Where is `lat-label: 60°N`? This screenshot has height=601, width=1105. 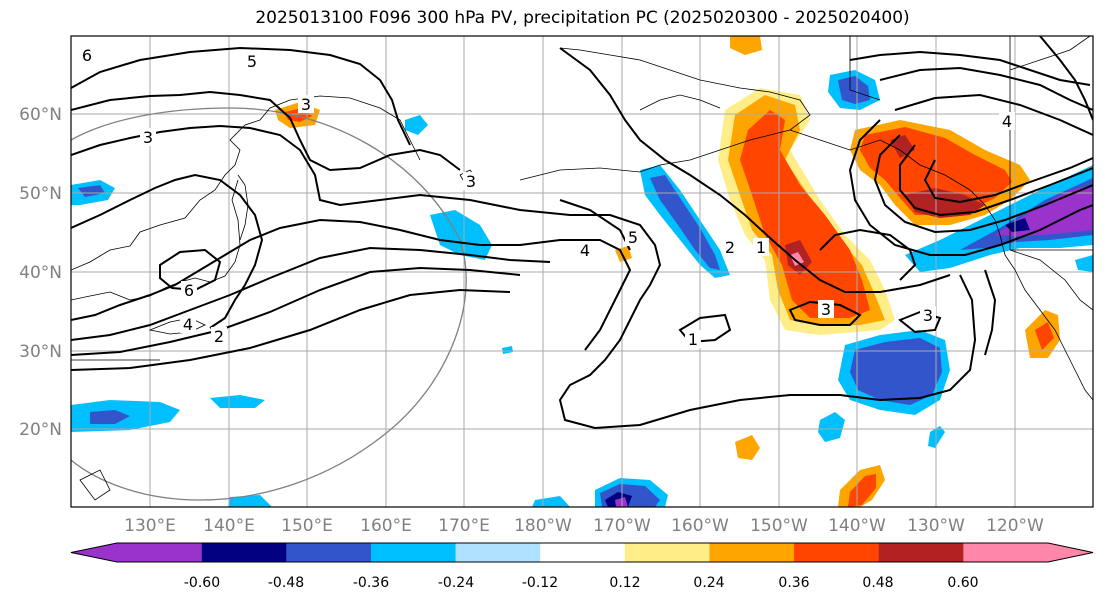
lat-label: 60°N is located at coordinates (40, 115).